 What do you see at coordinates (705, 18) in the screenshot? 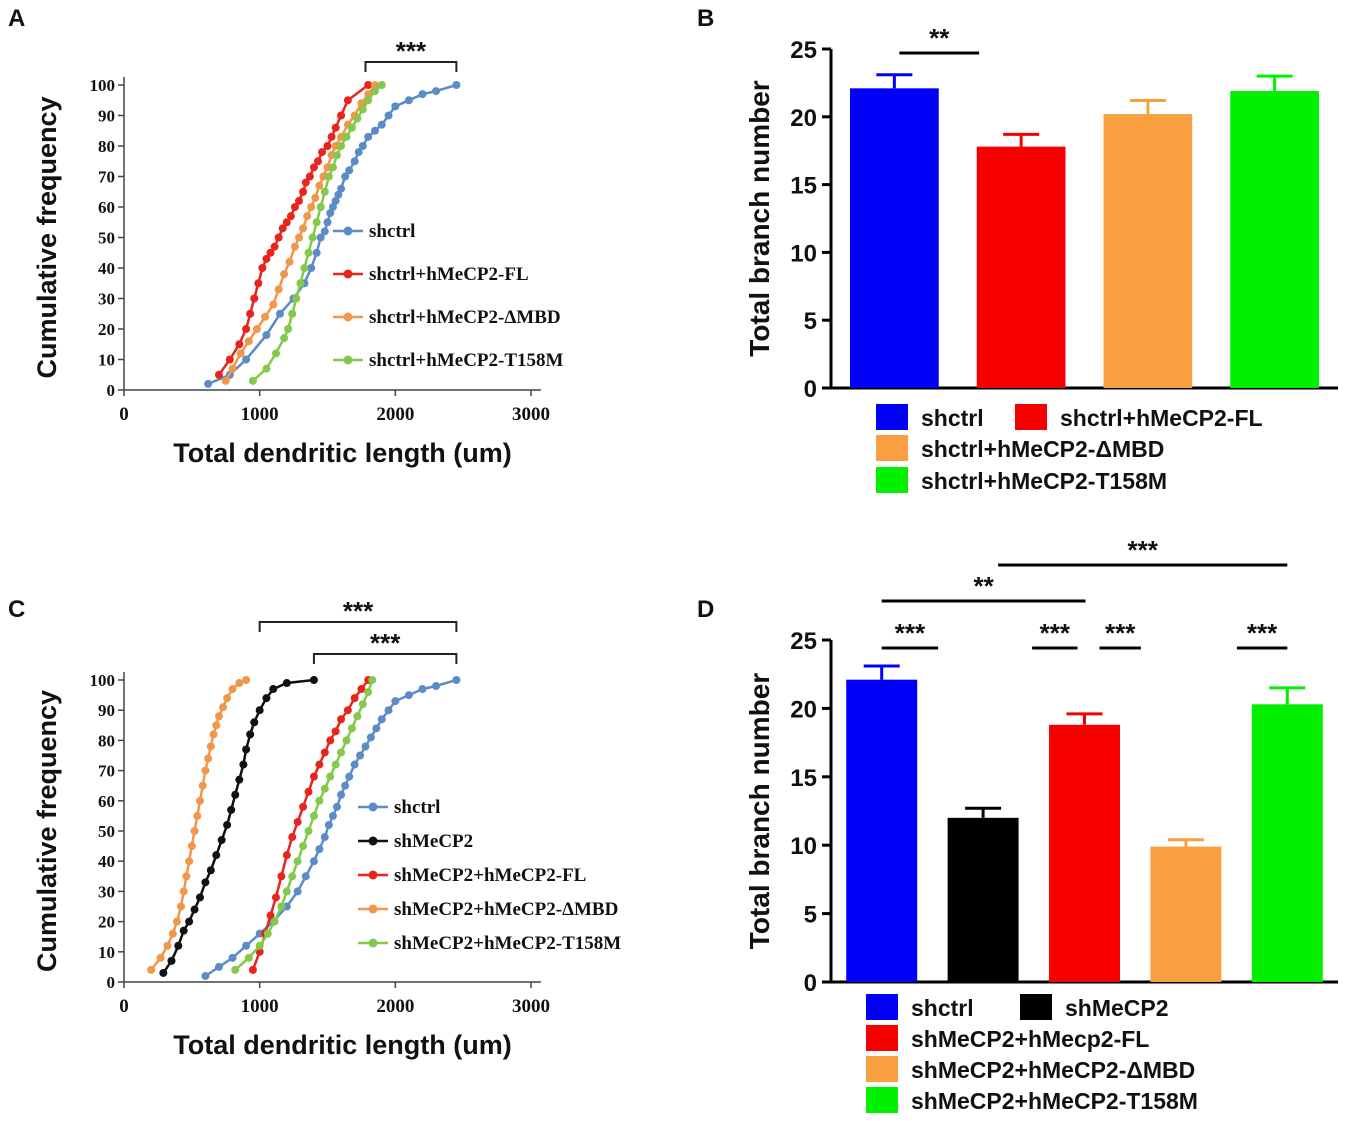
I see `panel-label-b: B` at bounding box center [705, 18].